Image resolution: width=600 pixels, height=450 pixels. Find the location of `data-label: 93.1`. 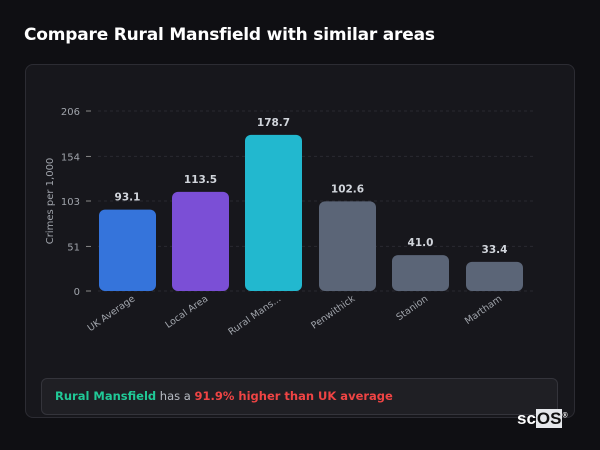

data-label: 93.1 is located at coordinates (128, 198).